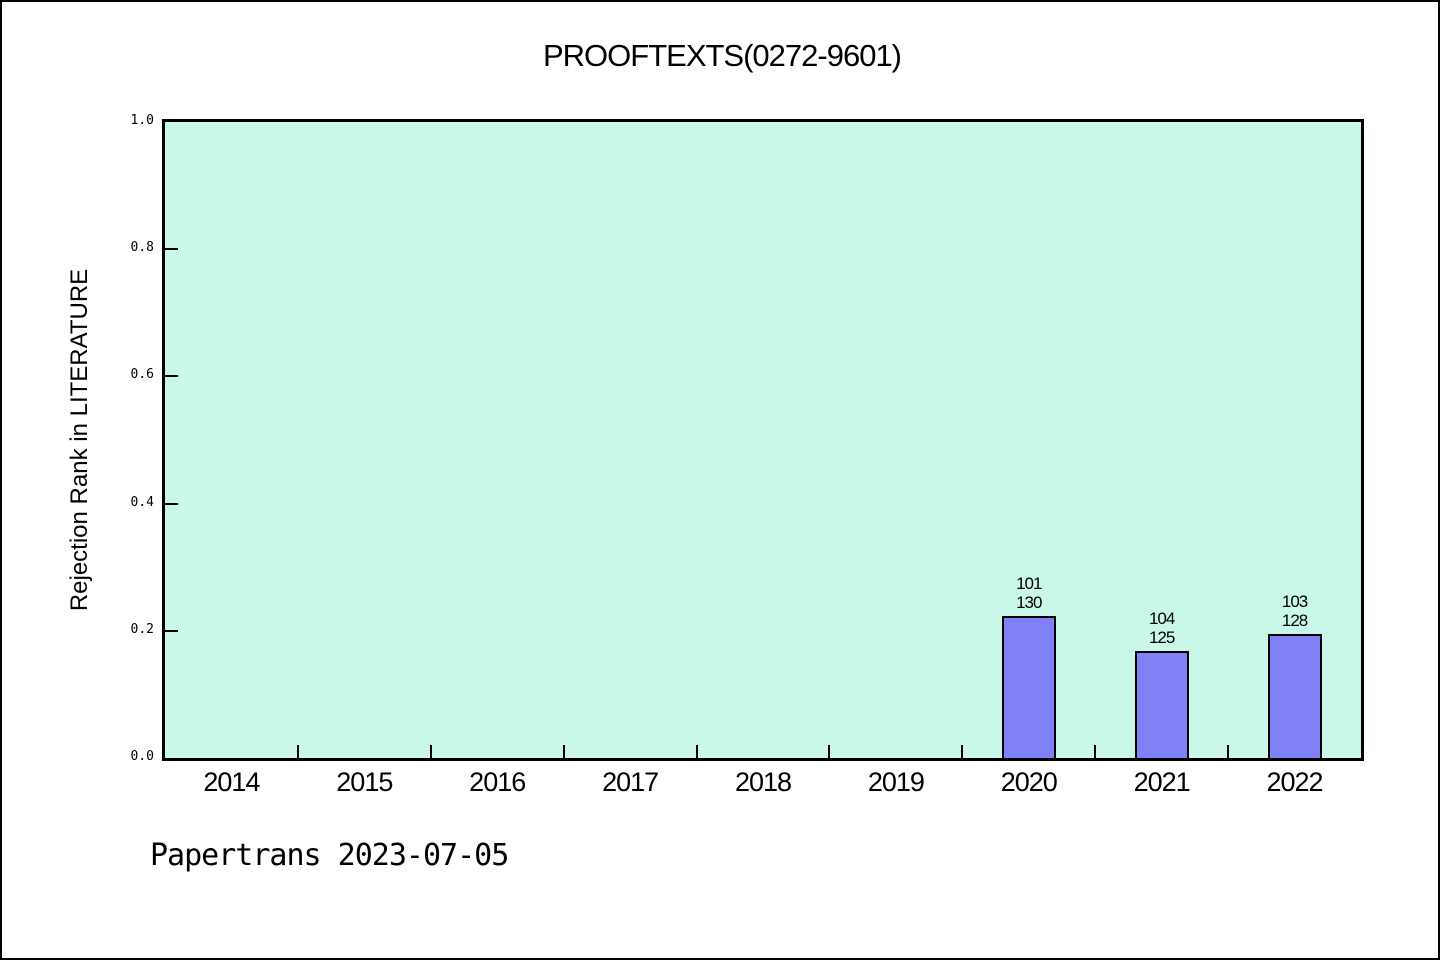 The width and height of the screenshot is (1440, 960). I want to click on x-tick-label: 2019, so click(896, 782).